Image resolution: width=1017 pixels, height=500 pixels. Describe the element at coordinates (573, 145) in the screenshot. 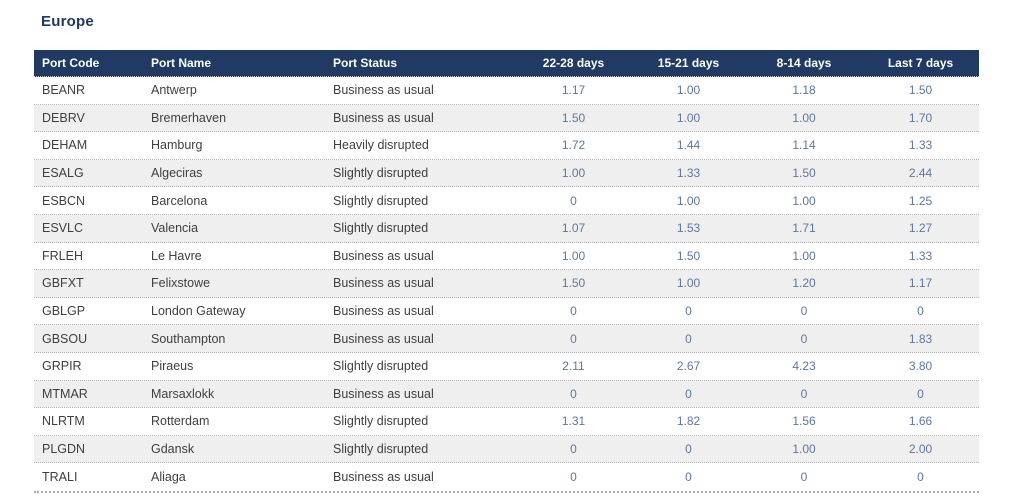

I see `metric-cell-22-28-days: 1.72` at that location.